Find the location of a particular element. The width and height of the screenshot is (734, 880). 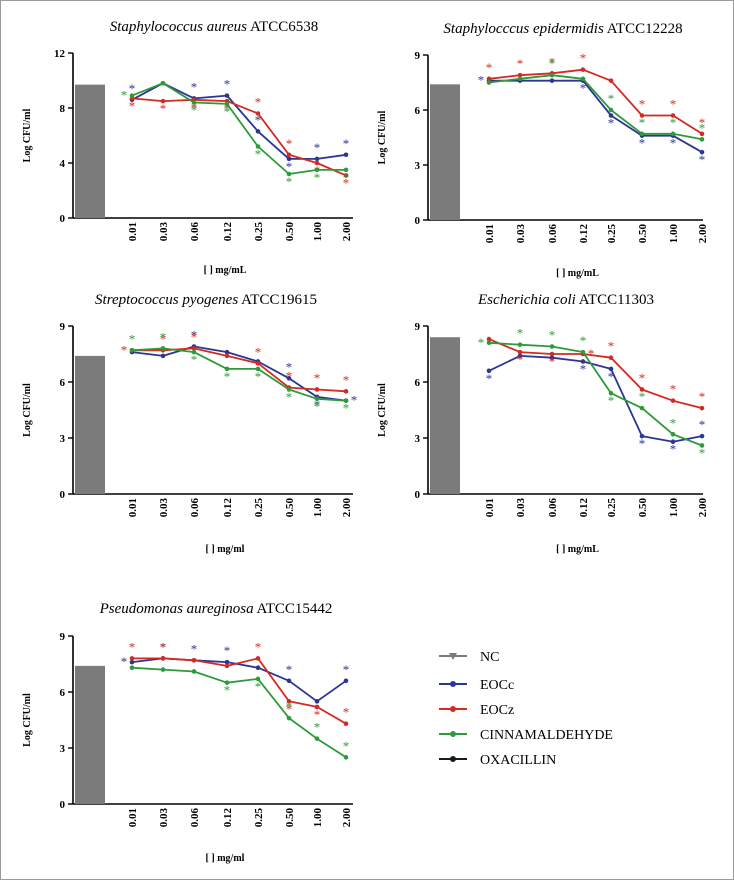

x-tick-label: 0.03 is located at coordinates (164, 232).